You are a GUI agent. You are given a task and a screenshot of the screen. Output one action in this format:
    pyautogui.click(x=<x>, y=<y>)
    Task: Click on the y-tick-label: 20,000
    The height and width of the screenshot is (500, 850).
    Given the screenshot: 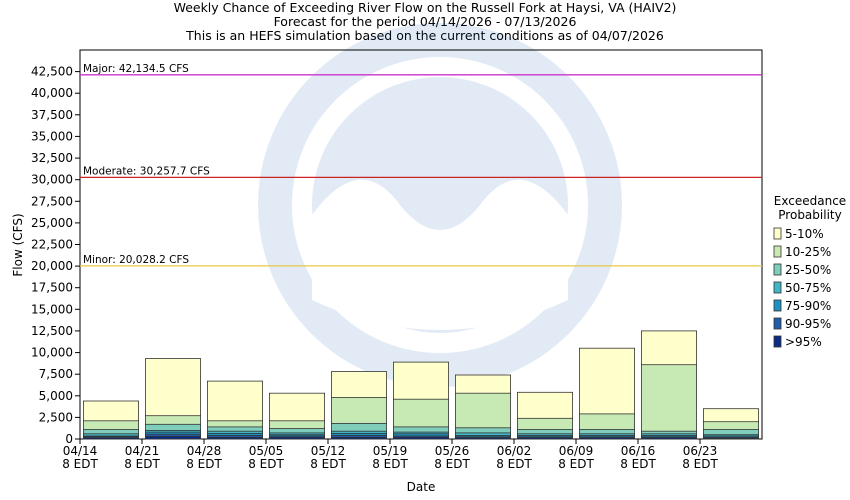 What is the action you would take?
    pyautogui.click(x=52, y=266)
    